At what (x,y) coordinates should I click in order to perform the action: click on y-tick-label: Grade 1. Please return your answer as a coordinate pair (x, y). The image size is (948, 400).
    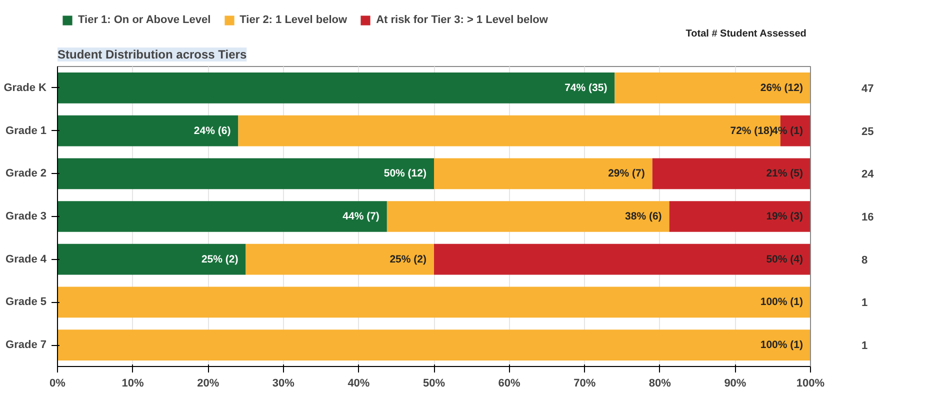
    Looking at the image, I should click on (26, 130).